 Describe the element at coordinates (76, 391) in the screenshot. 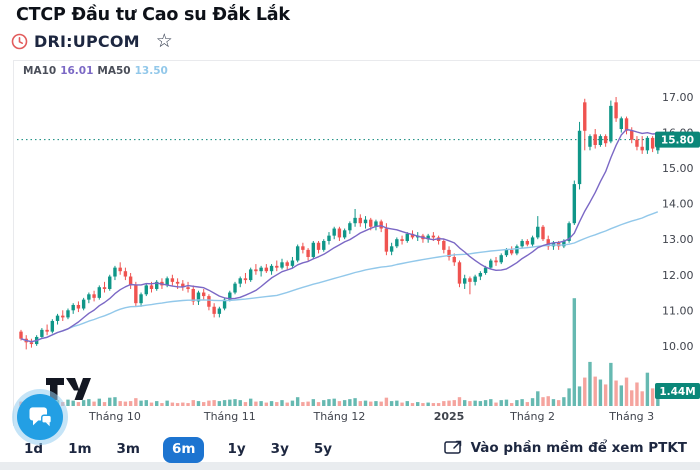

I see `tradingview-logo` at that location.